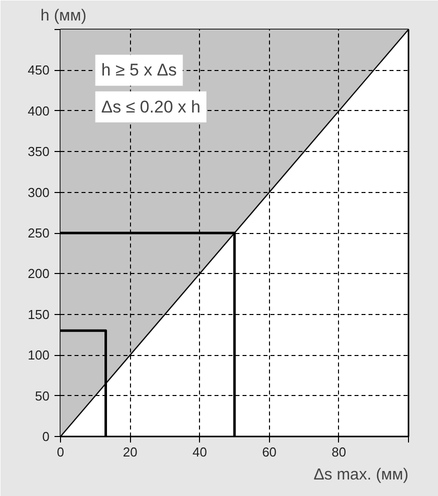  What do you see at coordinates (39, 70) in the screenshot?
I see `y-tick-label: 450` at bounding box center [39, 70].